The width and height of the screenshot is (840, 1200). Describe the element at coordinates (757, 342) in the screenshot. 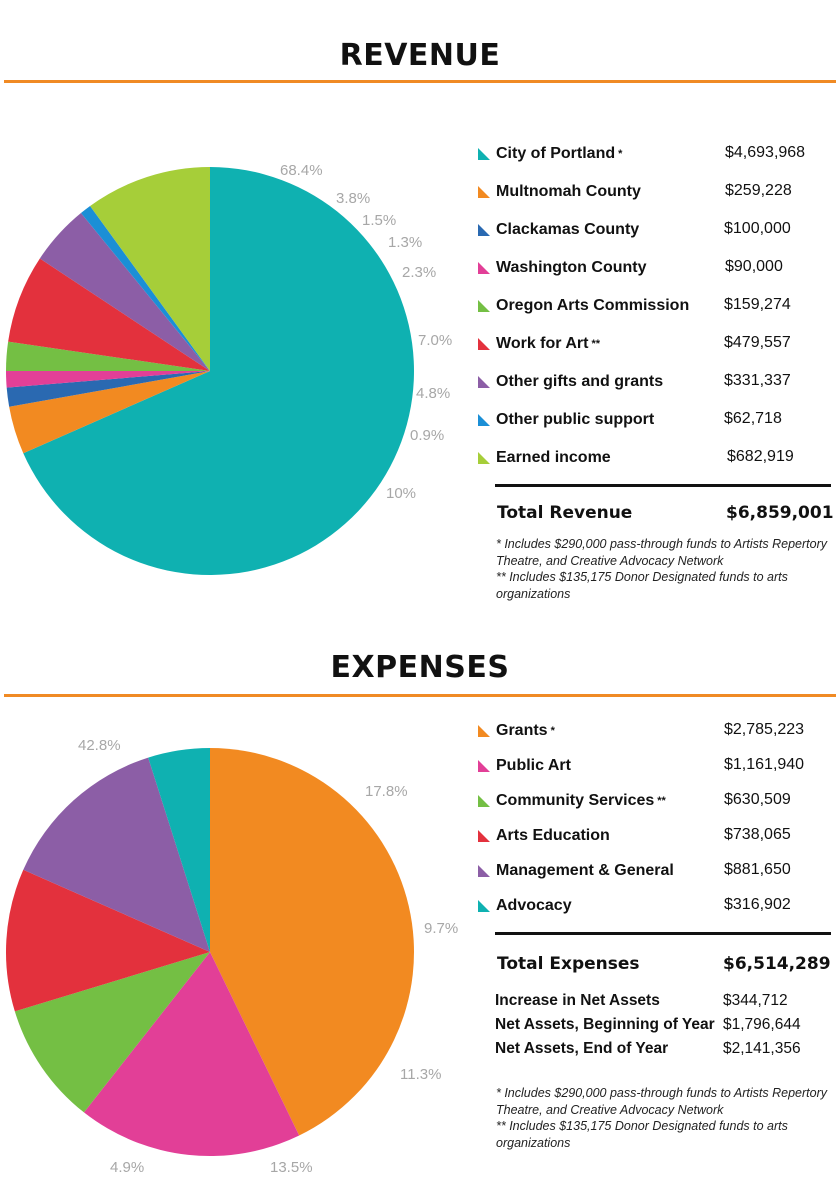

I see `revenue-amount-work-for-art: $479,557` at that location.